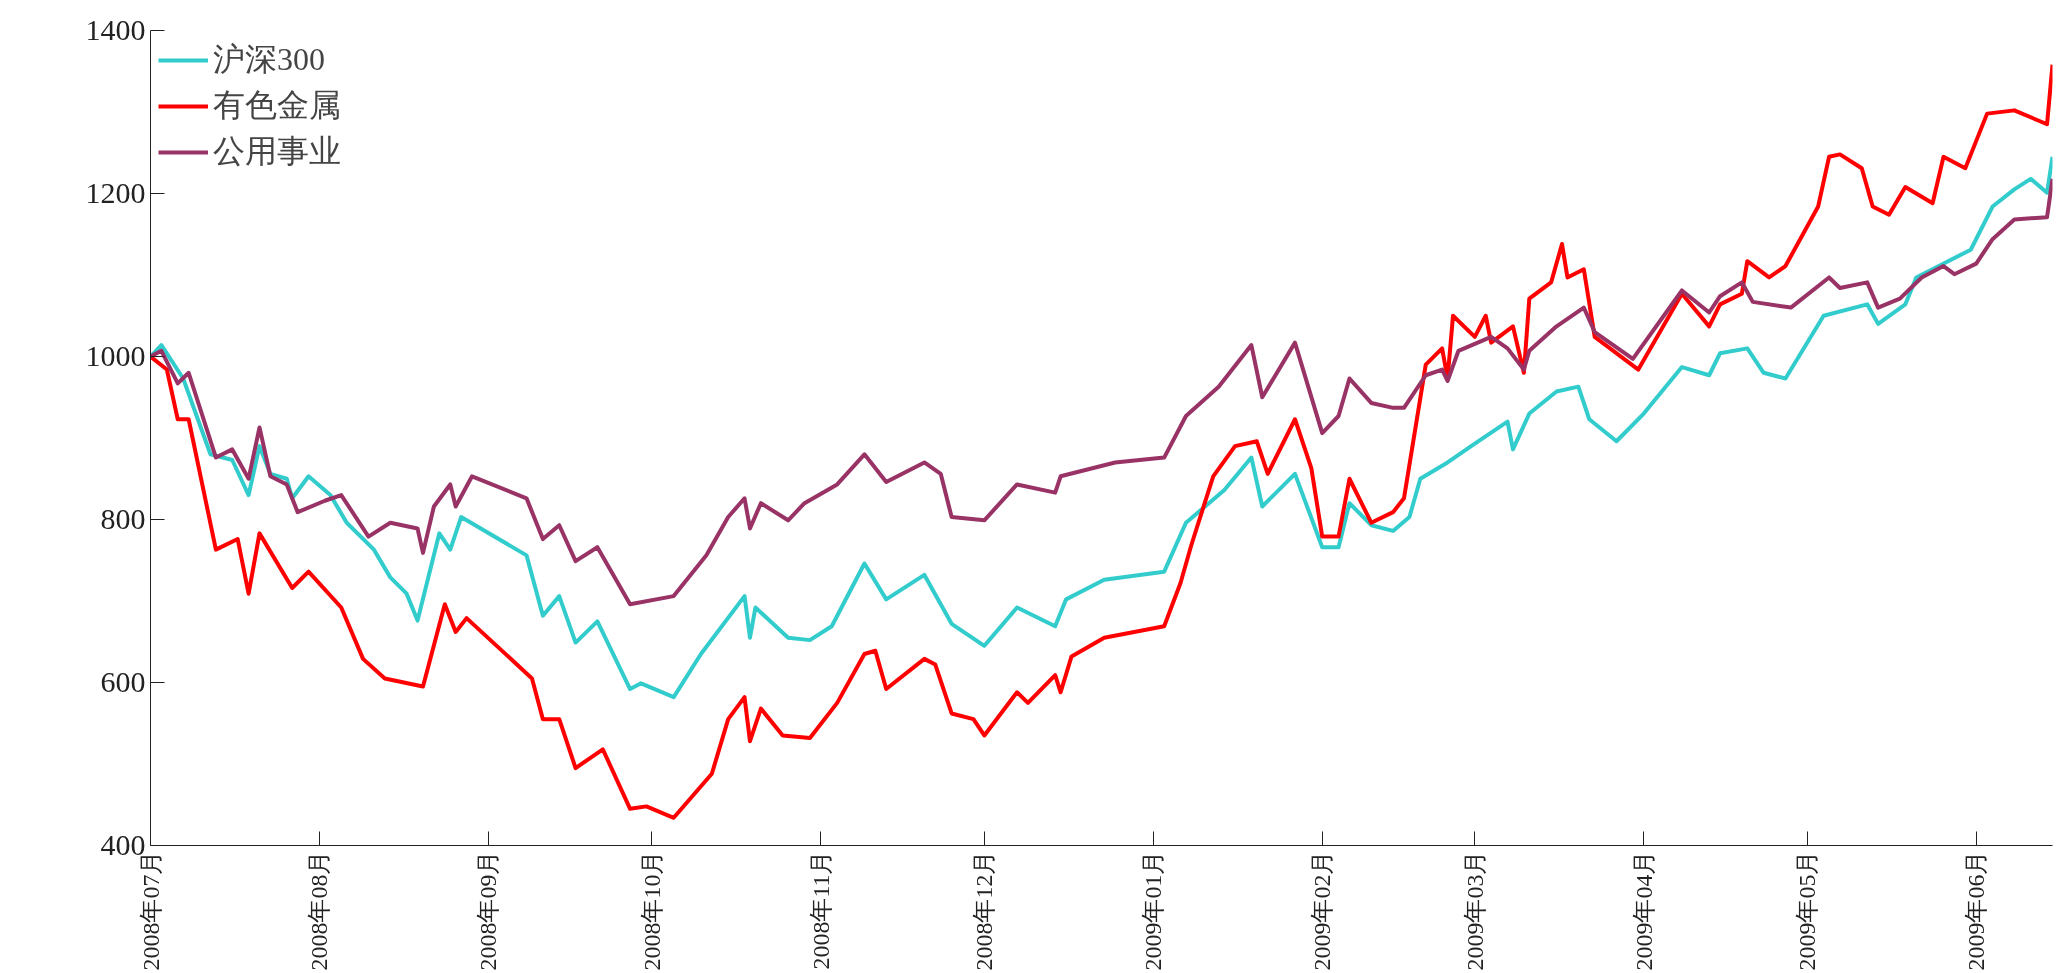  What do you see at coordinates (123, 518) in the screenshot?
I see `y-tick-label: 800` at bounding box center [123, 518].